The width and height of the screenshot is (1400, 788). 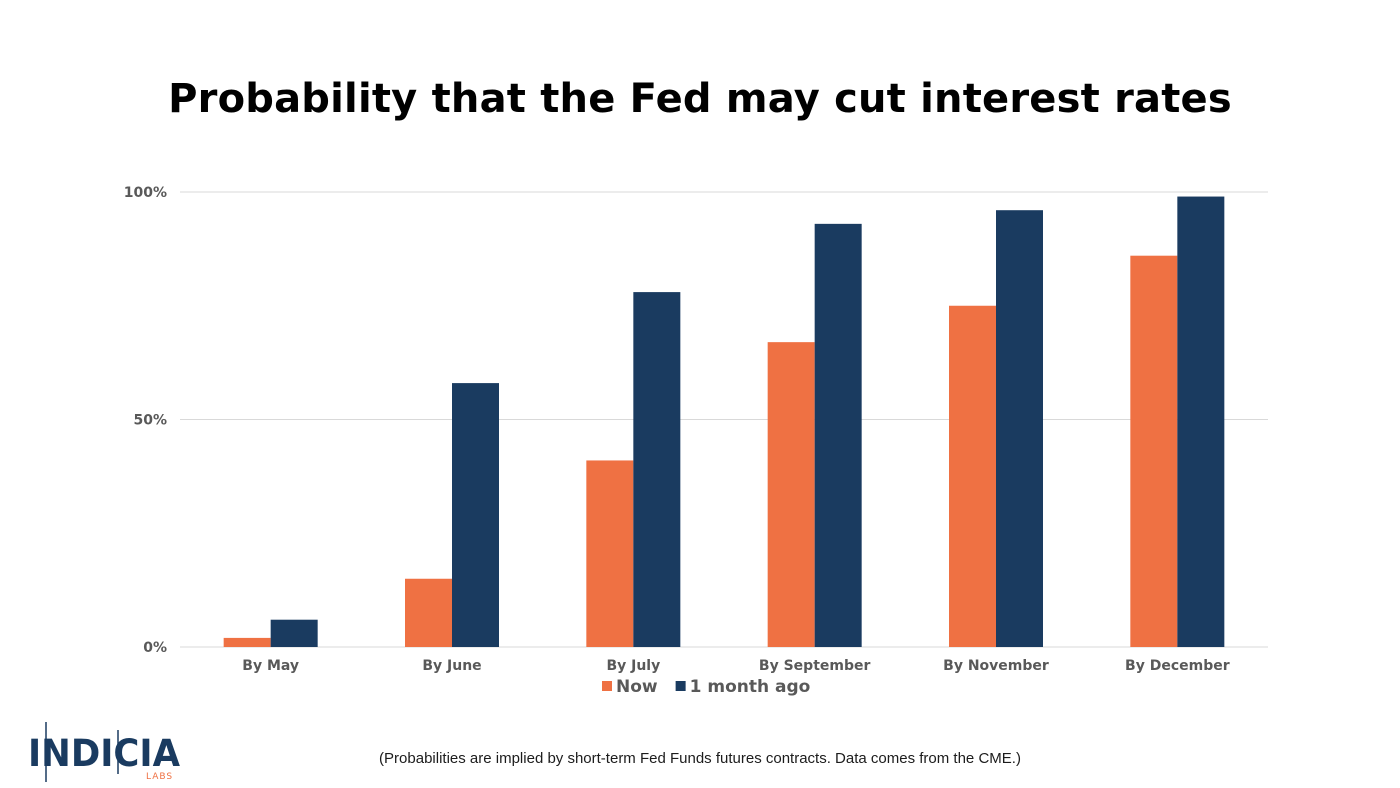 I want to click on logo-subtext: LABS, so click(x=159, y=777).